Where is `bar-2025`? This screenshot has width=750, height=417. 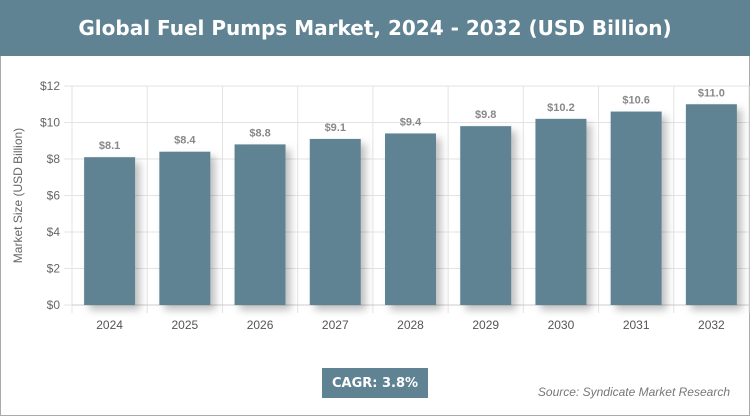 bar-2025 is located at coordinates (185, 228).